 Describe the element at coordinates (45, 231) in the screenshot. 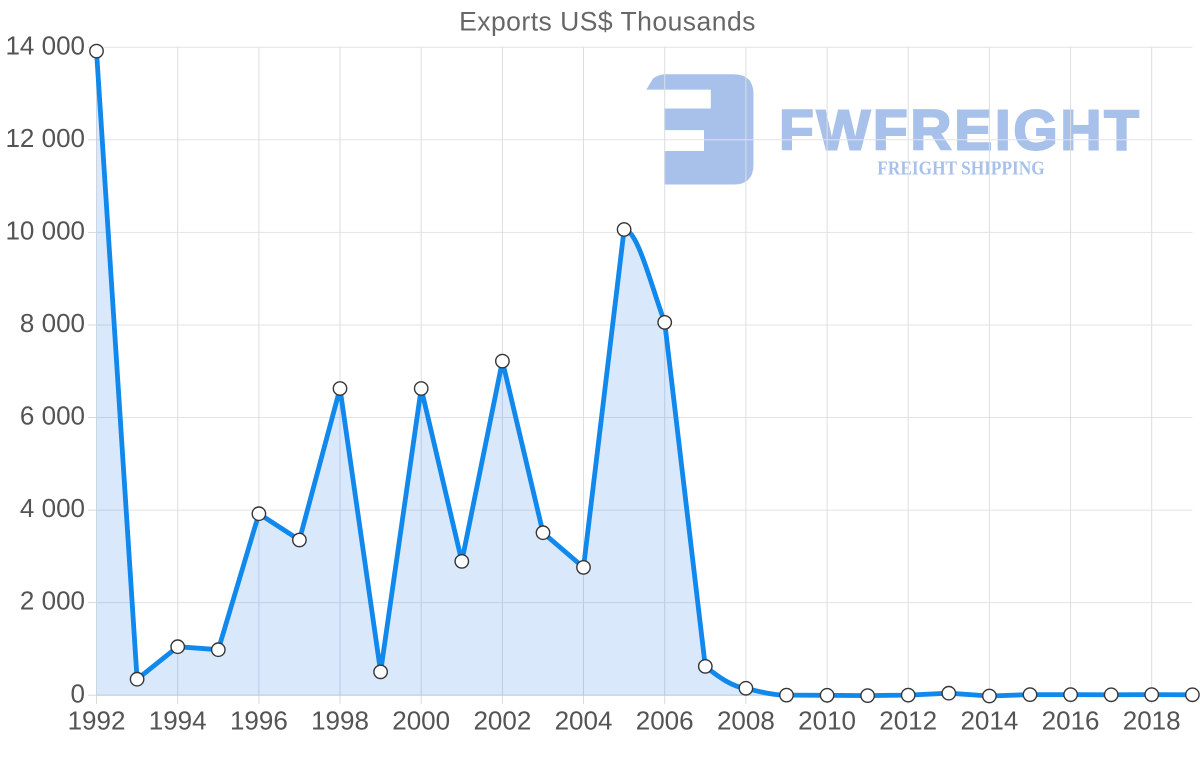

I see `svg-text: 10 000` at that location.